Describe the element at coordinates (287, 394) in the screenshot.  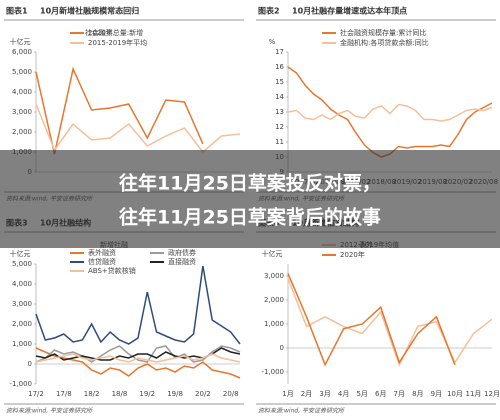
I see `x-tick-label: 1月` at that location.